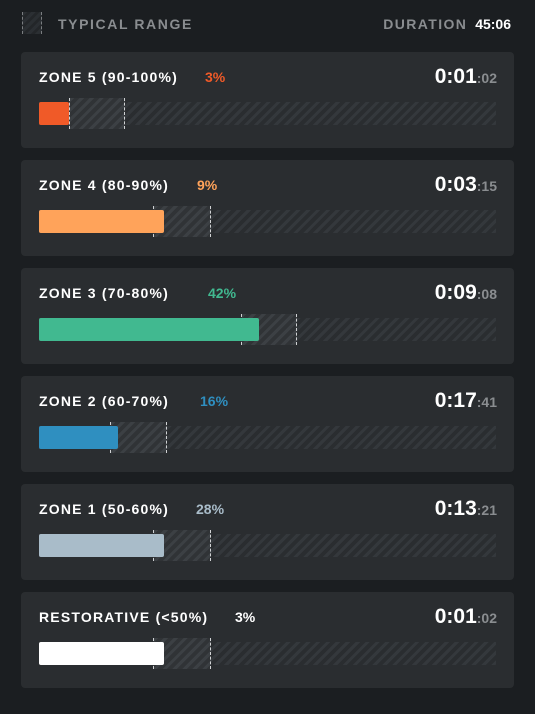 The image size is (535, 714). I want to click on header: TYPICAL RANGE DURATION 45:06, so click(267, 24).